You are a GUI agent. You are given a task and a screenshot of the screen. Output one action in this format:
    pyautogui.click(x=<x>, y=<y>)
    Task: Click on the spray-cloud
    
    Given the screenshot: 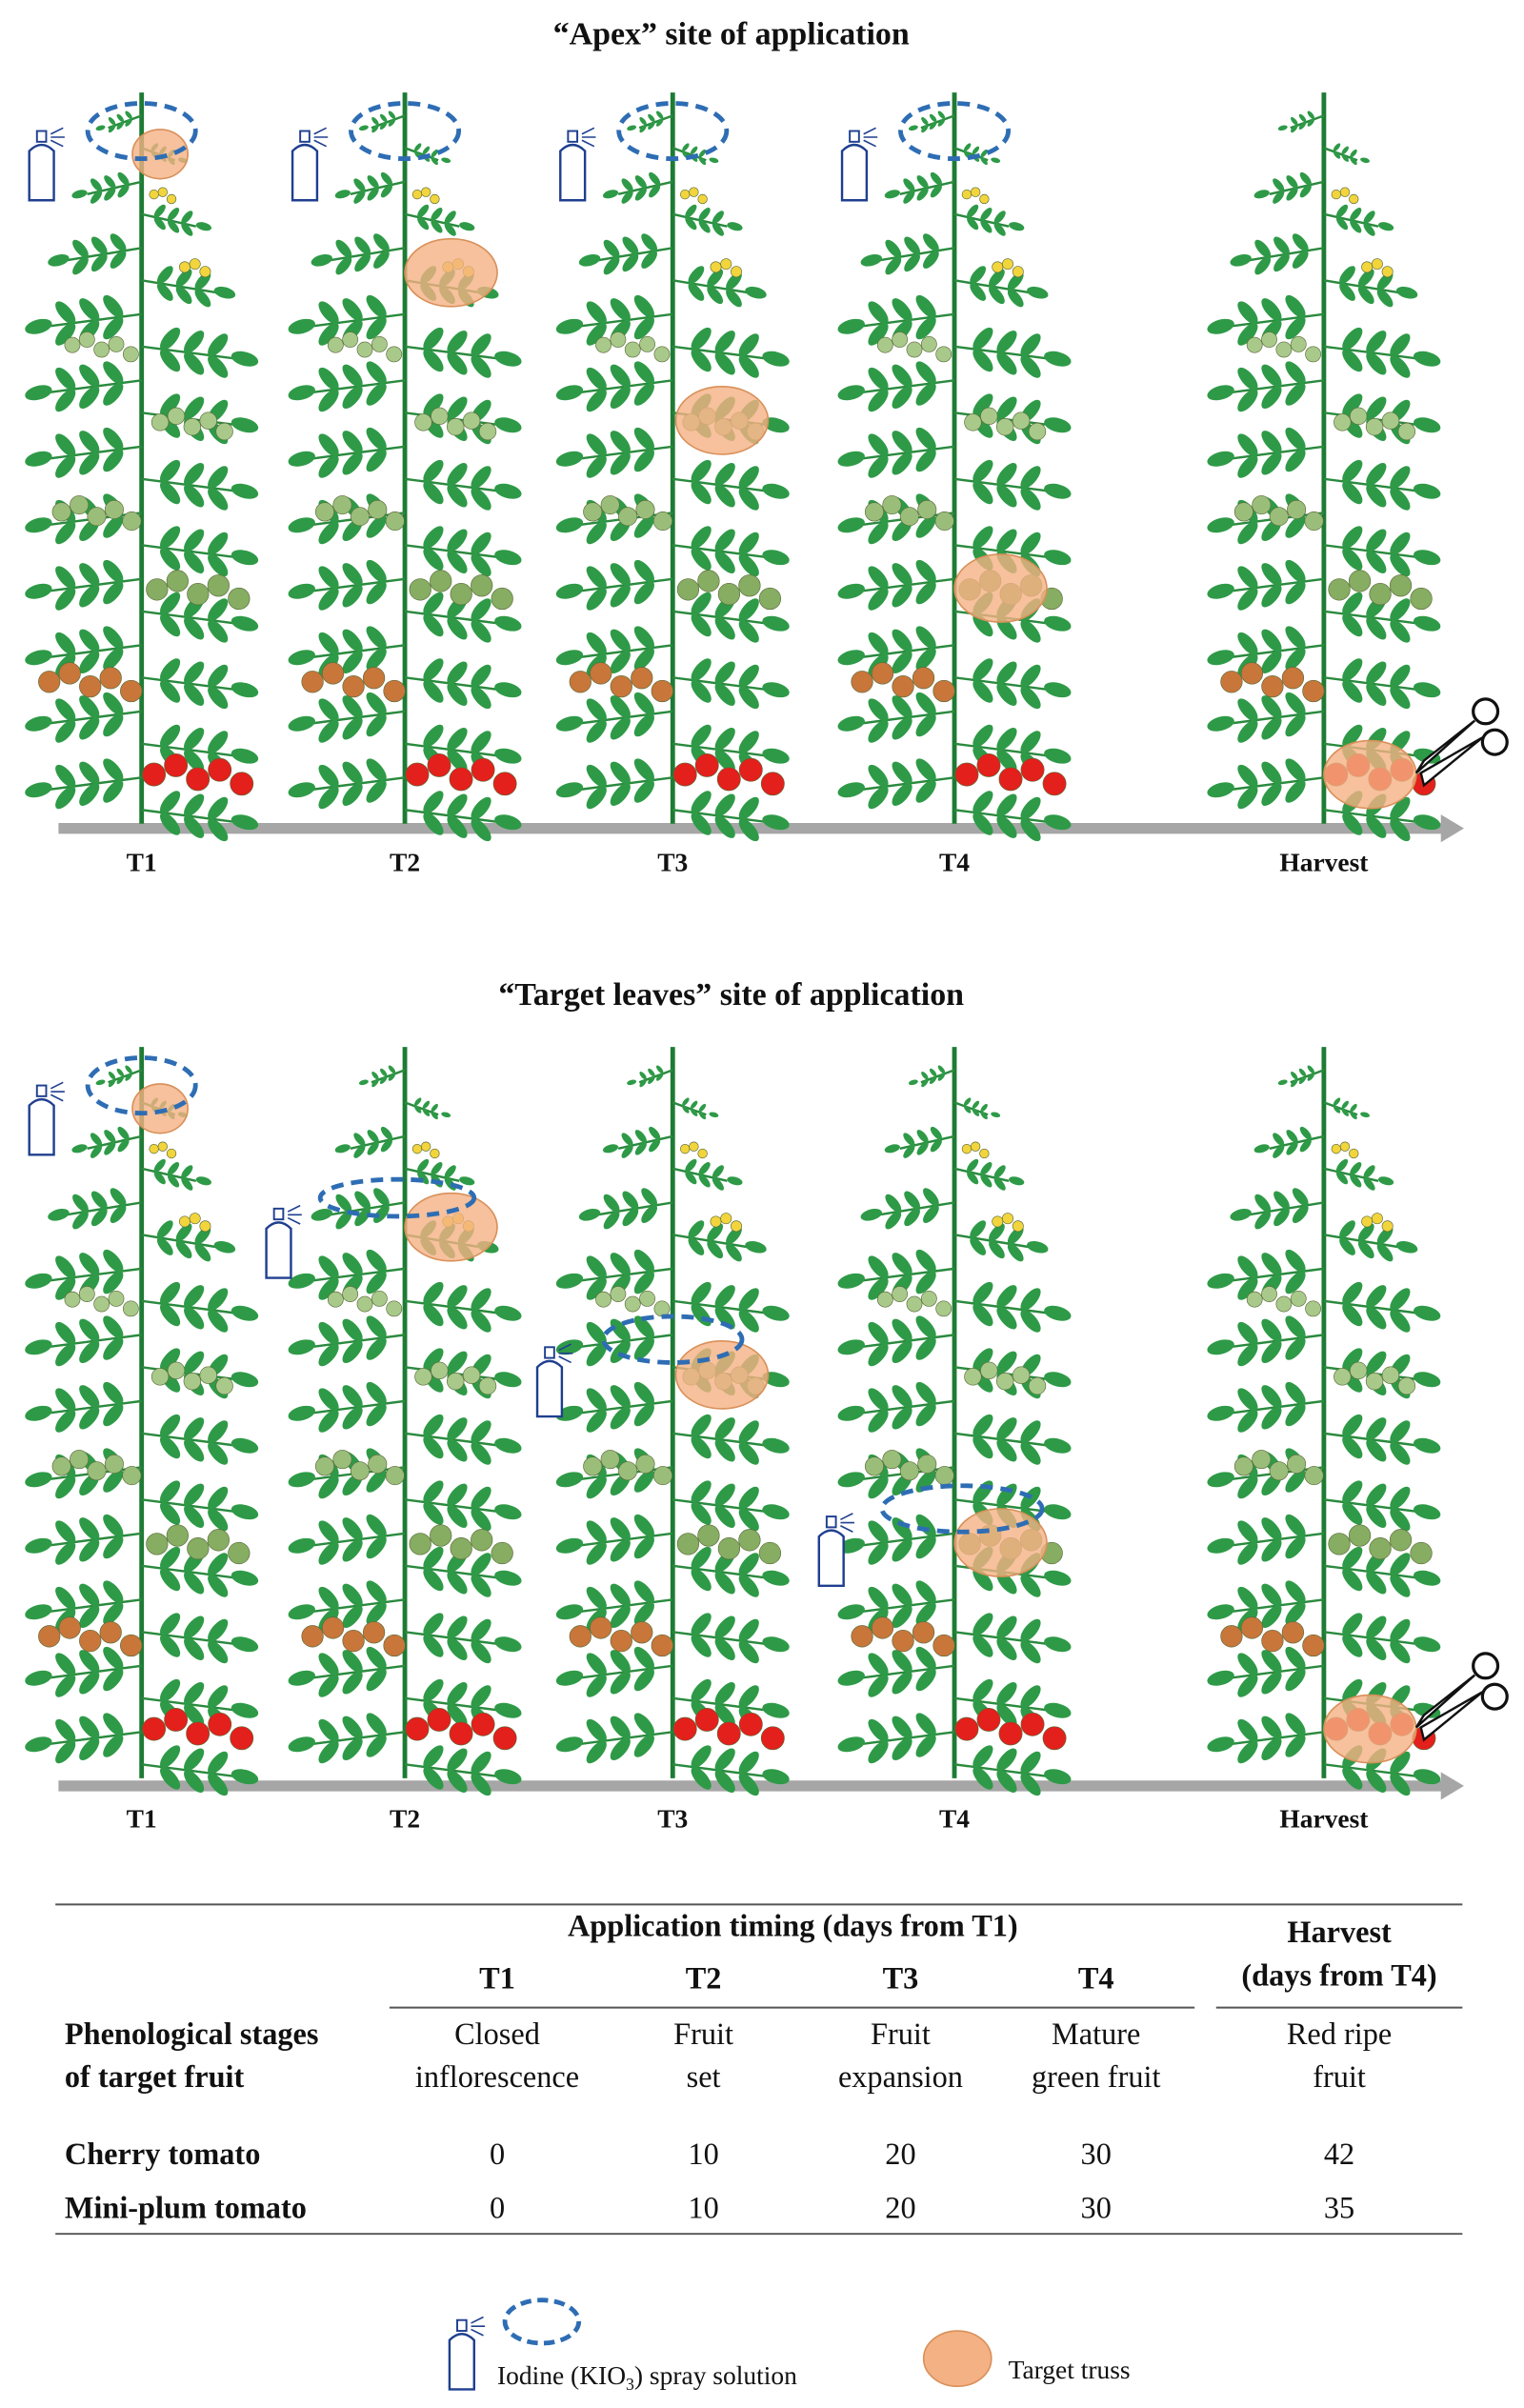 What is the action you would take?
    pyautogui.click(x=955, y=131)
    